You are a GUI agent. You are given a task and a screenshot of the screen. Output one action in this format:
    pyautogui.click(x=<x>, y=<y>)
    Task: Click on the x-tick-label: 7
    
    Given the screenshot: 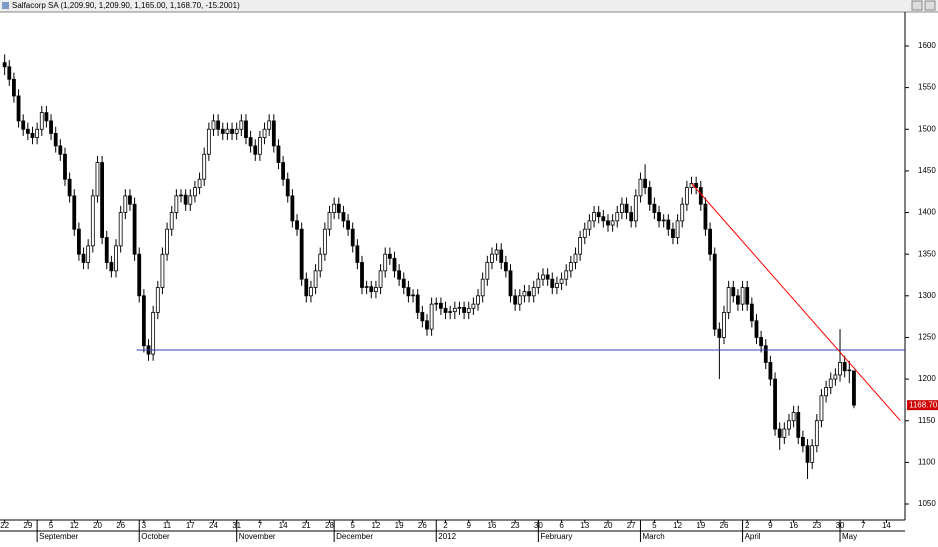 What is the action you would take?
    pyautogui.click(x=863, y=525)
    